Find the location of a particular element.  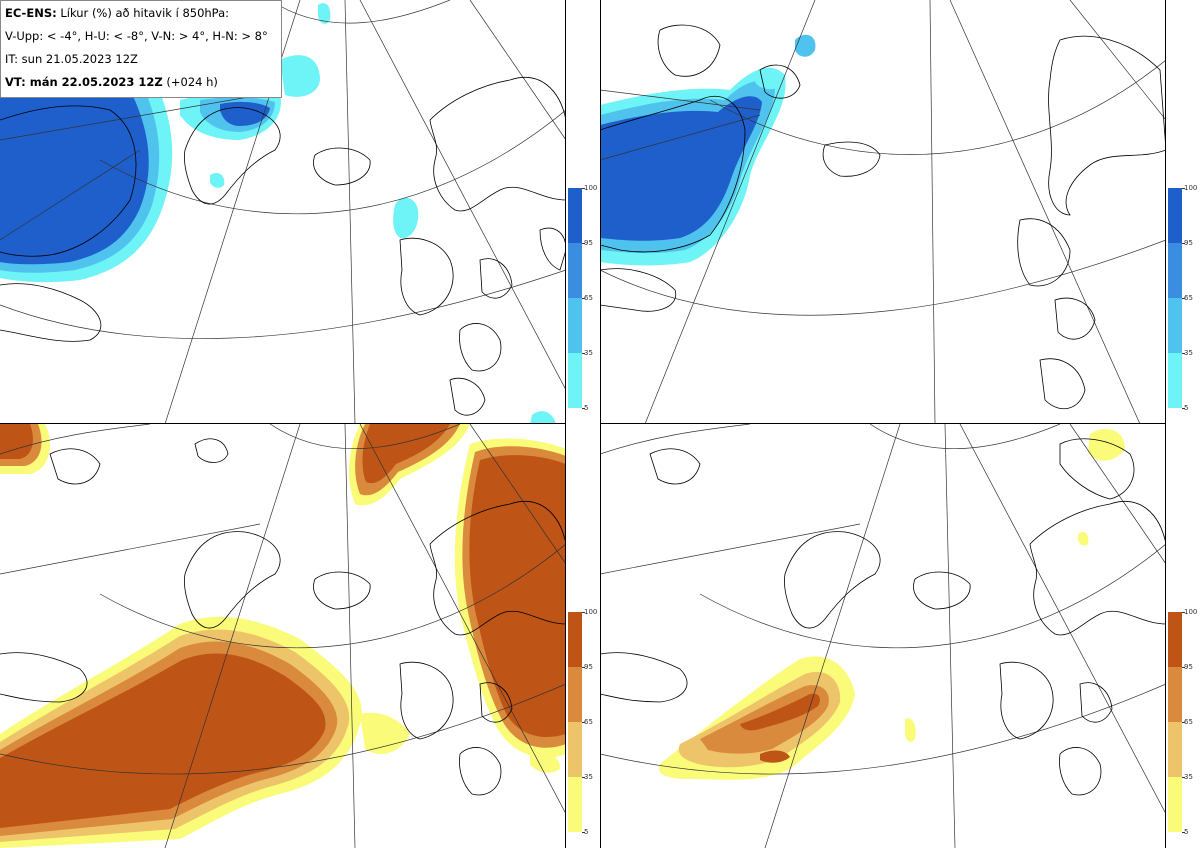

colorbar-warm-left: 100 95 65 35 5 is located at coordinates (582, 722).